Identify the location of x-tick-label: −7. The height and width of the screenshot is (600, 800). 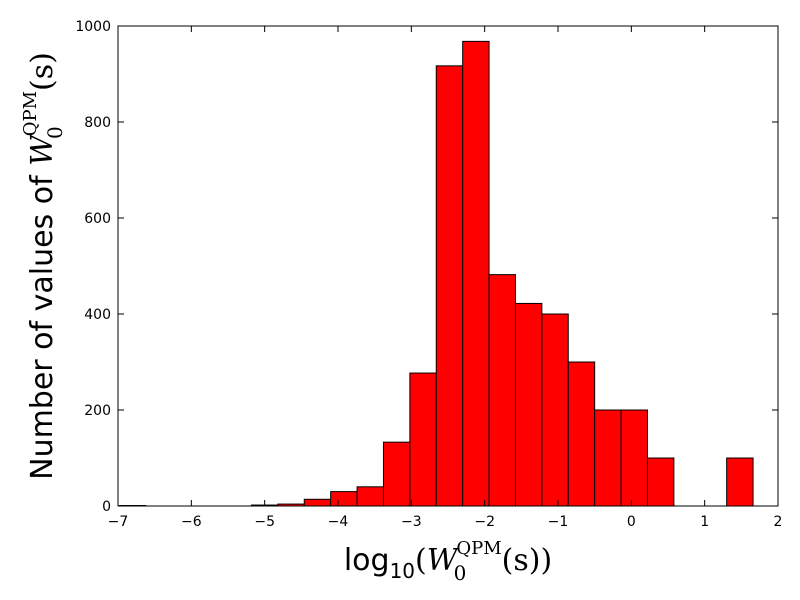
(118, 522).